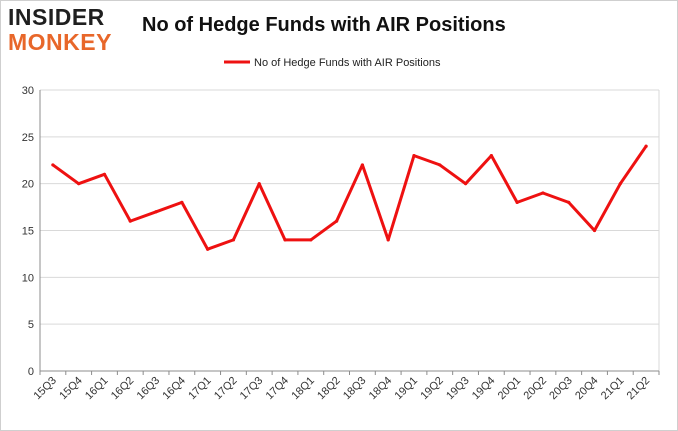  What do you see at coordinates (458, 389) in the screenshot?
I see `x-tick-label-19Q3: 19Q3` at bounding box center [458, 389].